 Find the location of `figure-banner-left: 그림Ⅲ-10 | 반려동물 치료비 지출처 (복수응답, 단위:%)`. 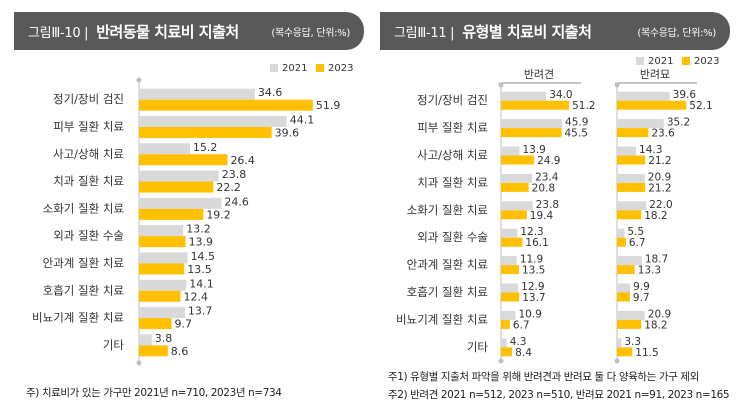

figure-banner-left: 그림Ⅲ-10 | 반려동물 치료비 지출처 (복수응답, 단위:%) is located at coordinates (189, 31).